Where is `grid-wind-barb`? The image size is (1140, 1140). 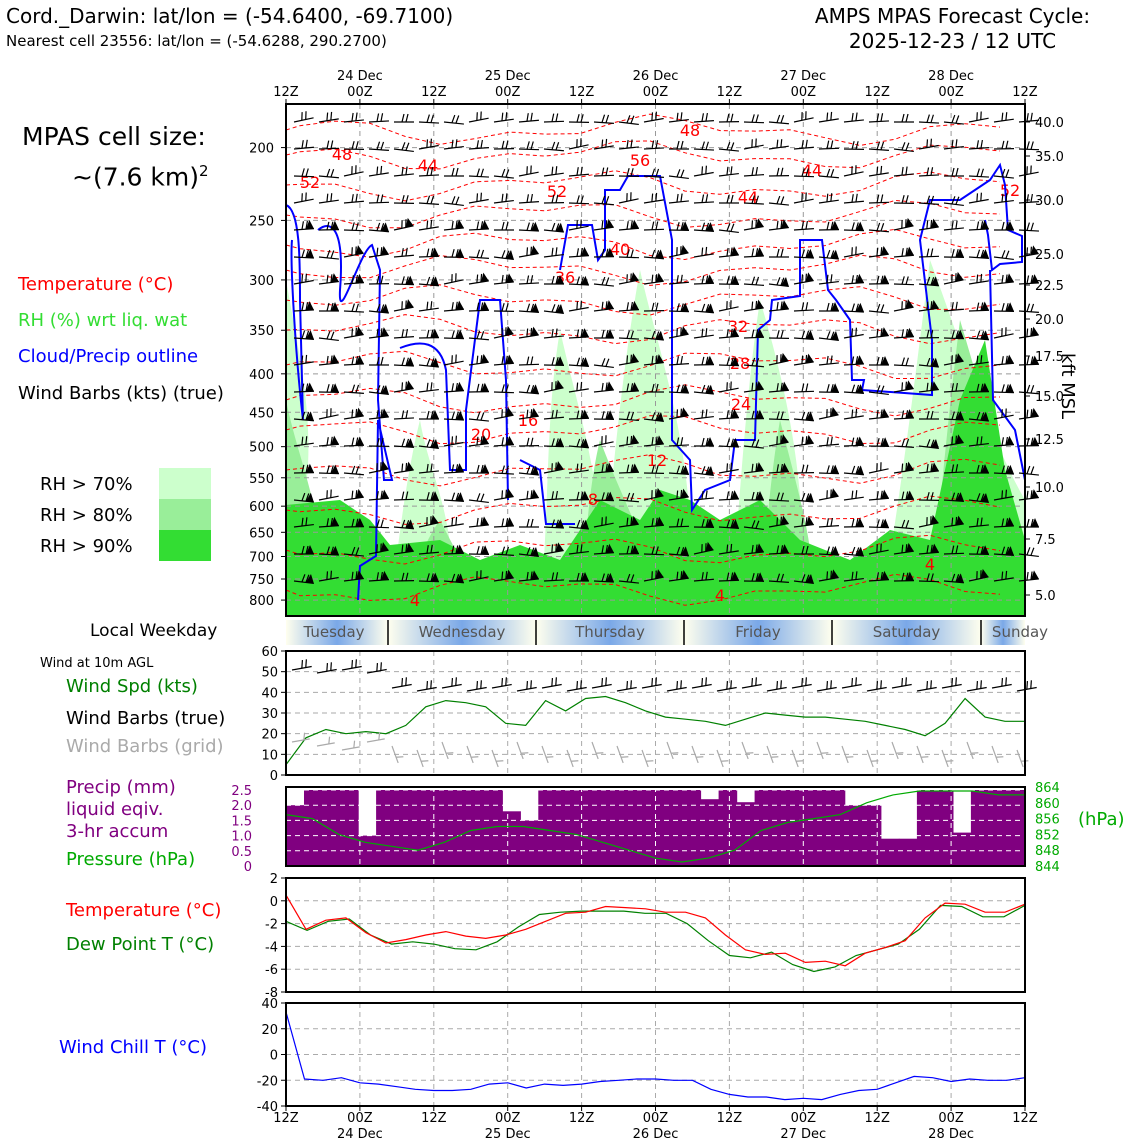
grid-wind-barb is located at coordinates (847, 754).